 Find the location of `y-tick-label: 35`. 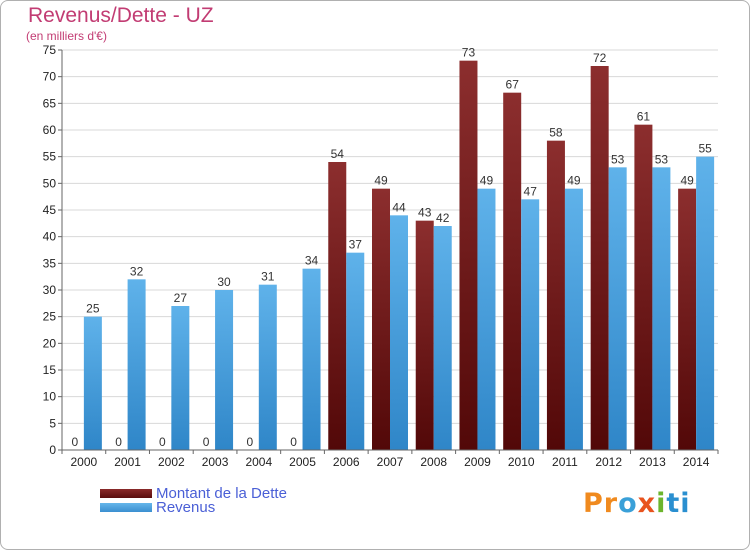

y-tick-label: 35 is located at coordinates (50, 263).